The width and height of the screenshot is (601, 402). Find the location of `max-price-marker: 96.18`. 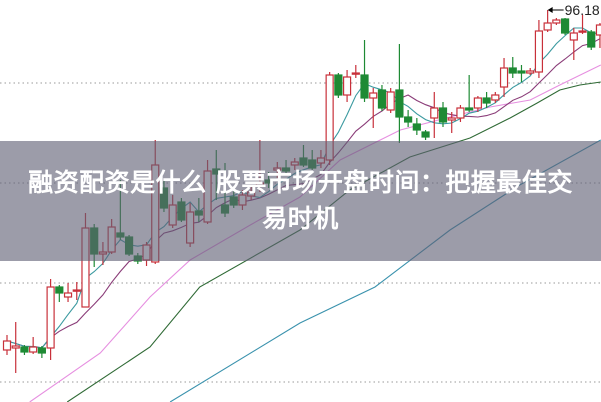

max-price-marker: 96.18 is located at coordinates (573, 10).